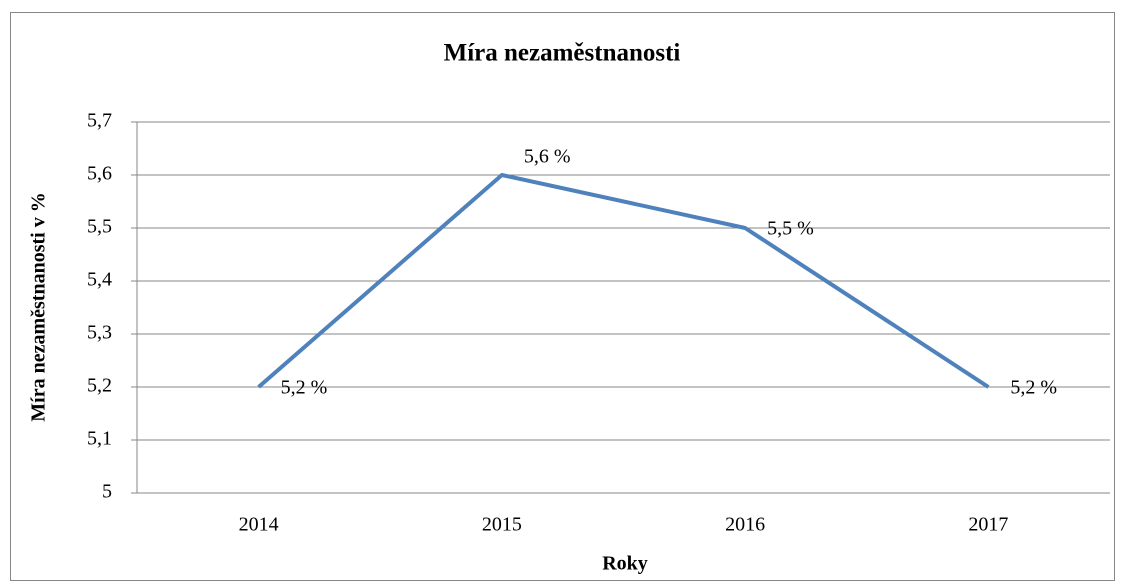  What do you see at coordinates (790, 229) in the screenshot?
I see `data-label: 5,5 %` at bounding box center [790, 229].